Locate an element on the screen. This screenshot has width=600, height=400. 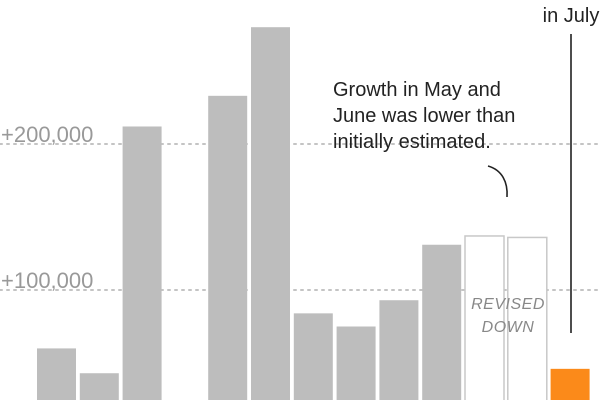
revised-note-line-3: initially estimated. is located at coordinates (412, 142).